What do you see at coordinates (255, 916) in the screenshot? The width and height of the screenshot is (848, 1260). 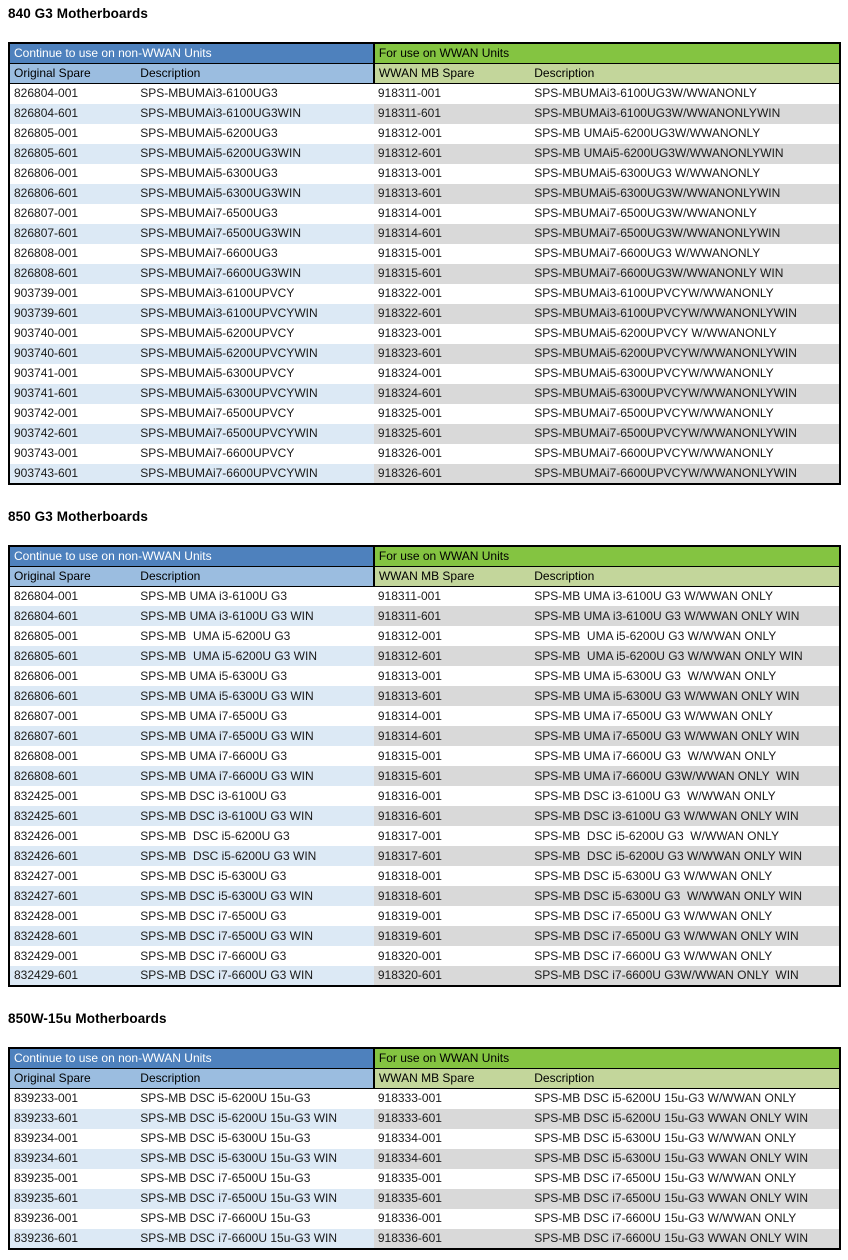 I see `cell-description: SPS-MB DSC i7-6500U G3` at bounding box center [255, 916].